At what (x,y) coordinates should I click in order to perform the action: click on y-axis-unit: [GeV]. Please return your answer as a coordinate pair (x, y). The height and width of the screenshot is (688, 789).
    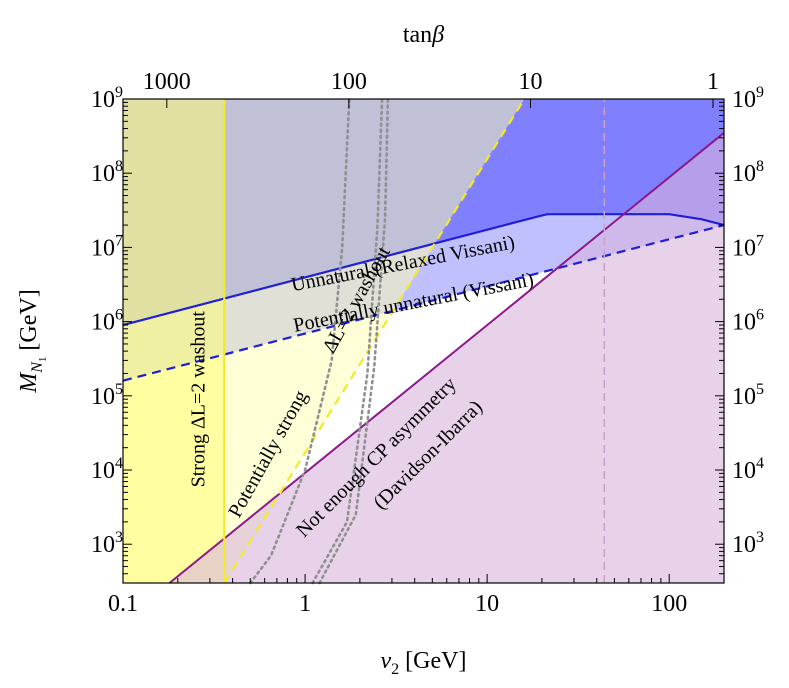
    Looking at the image, I should click on (29, 319).